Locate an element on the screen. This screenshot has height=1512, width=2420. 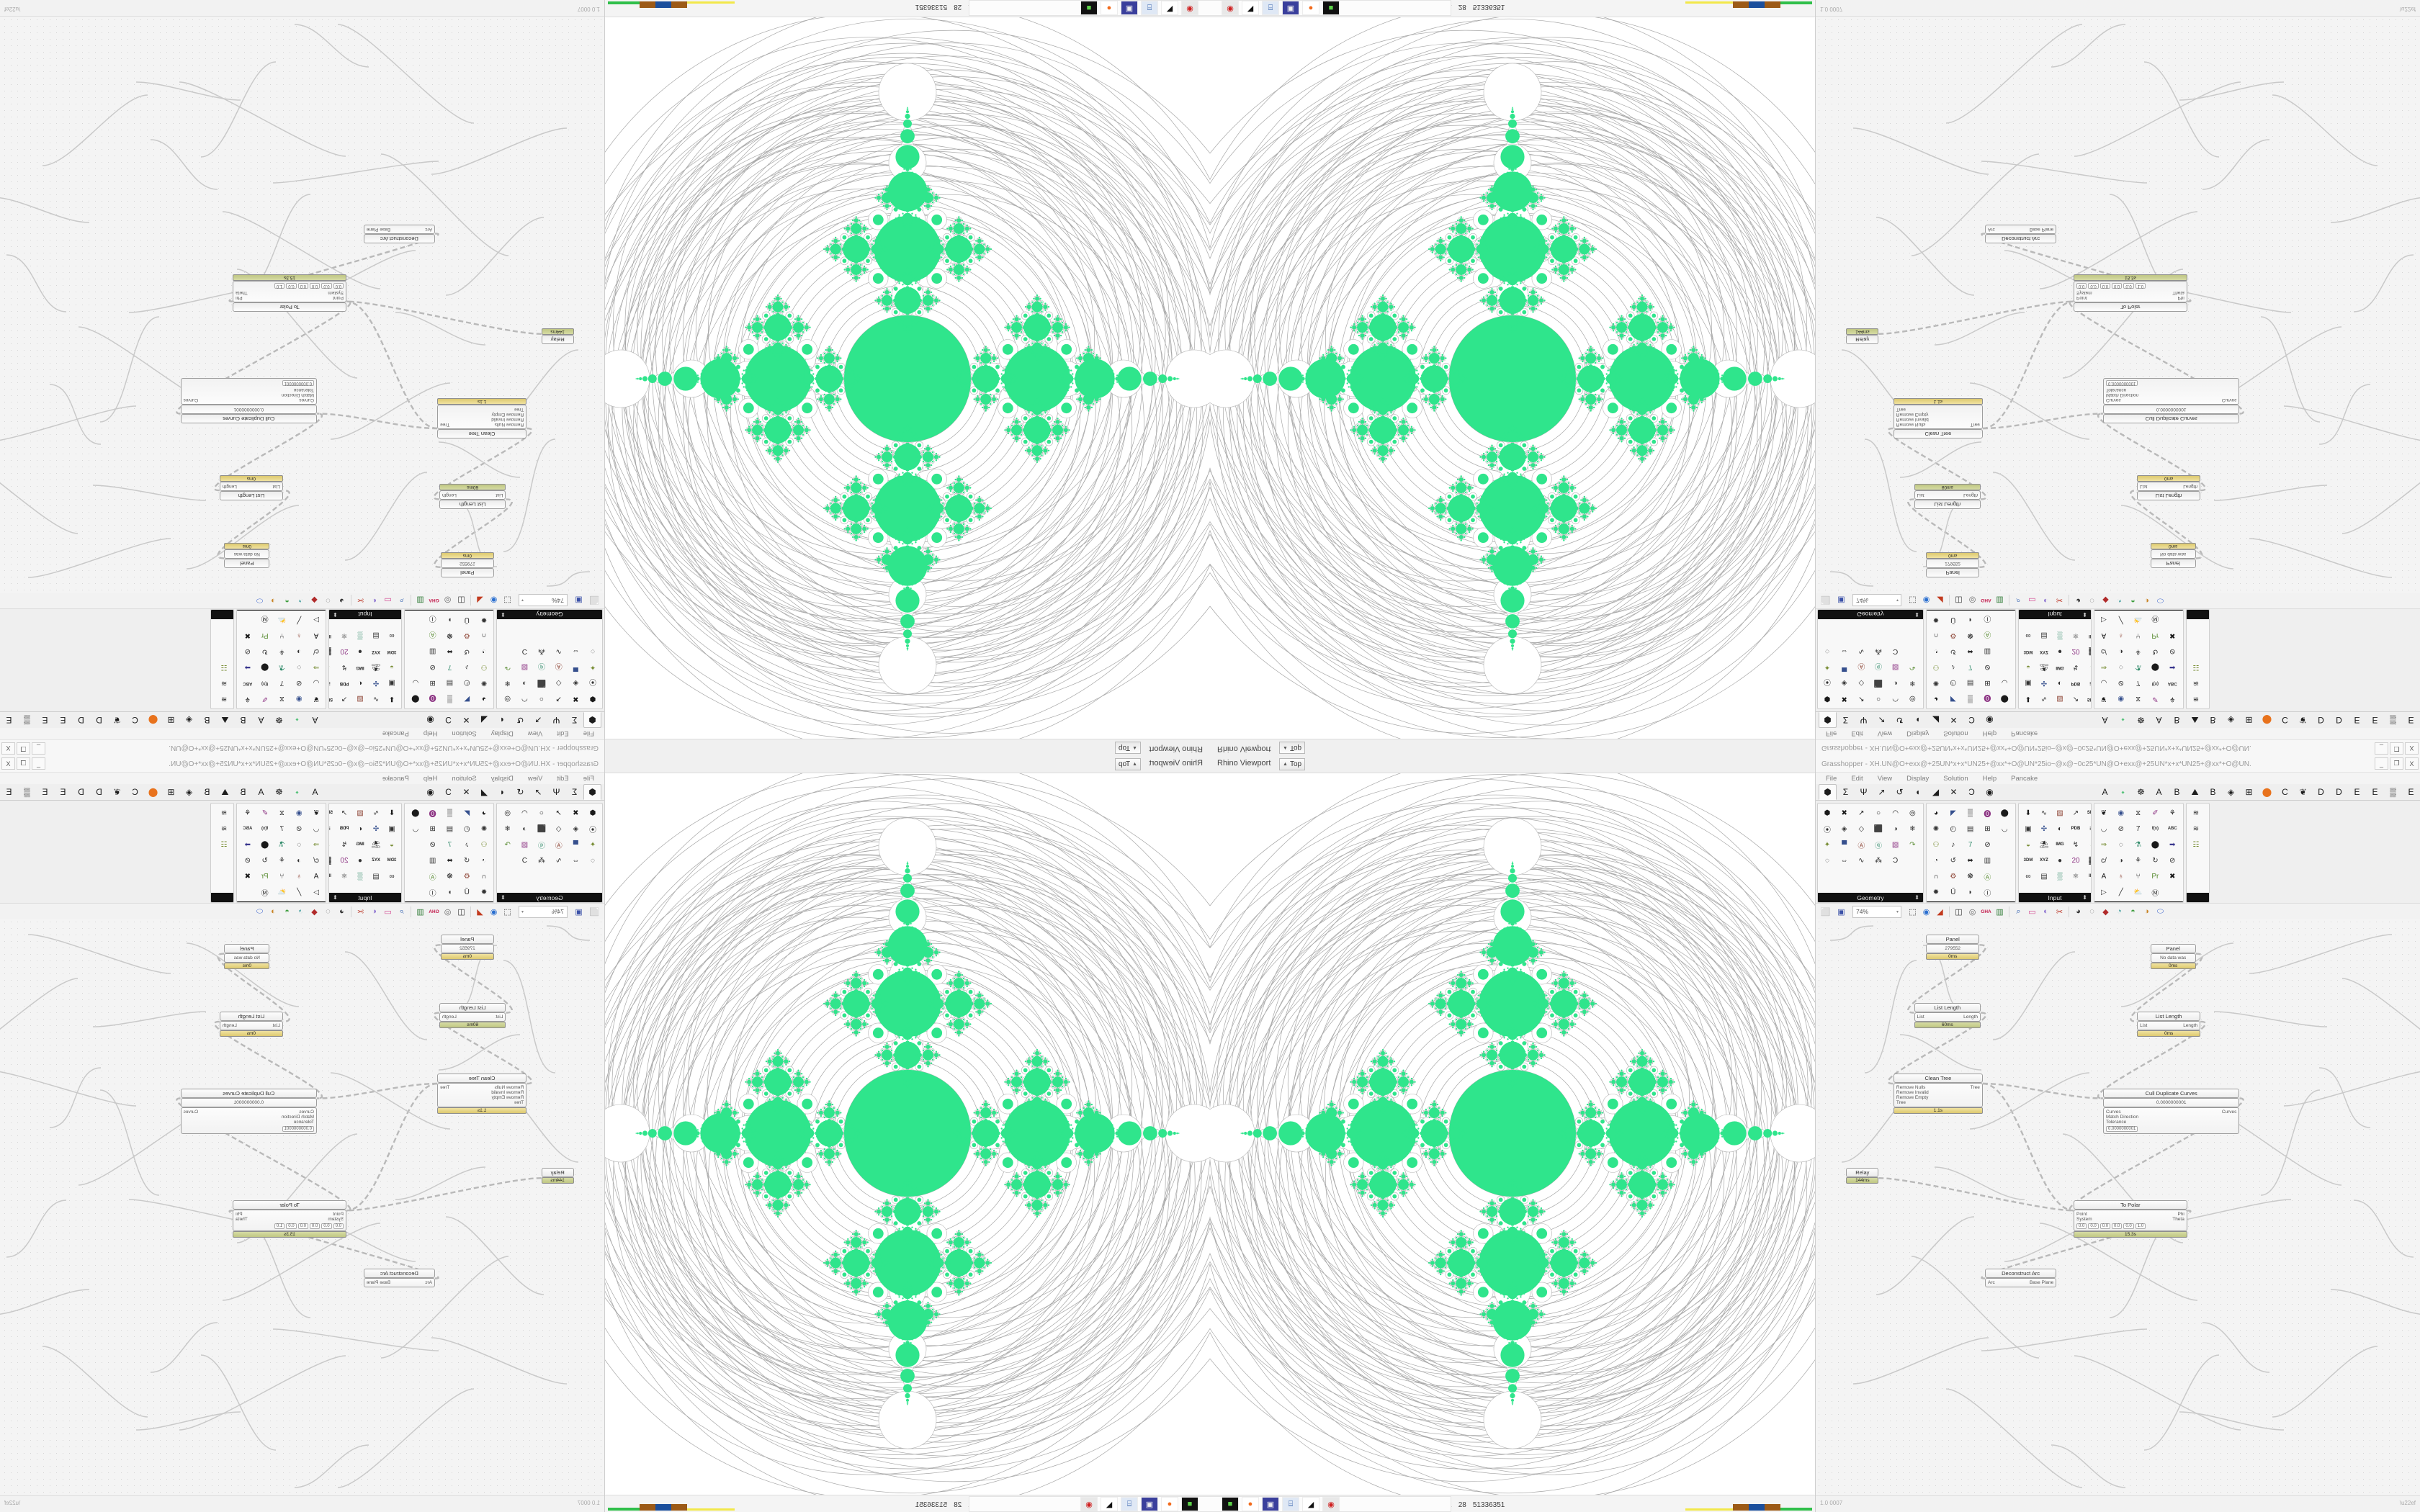
component-icon-1: ≋ is located at coordinates (224, 683).